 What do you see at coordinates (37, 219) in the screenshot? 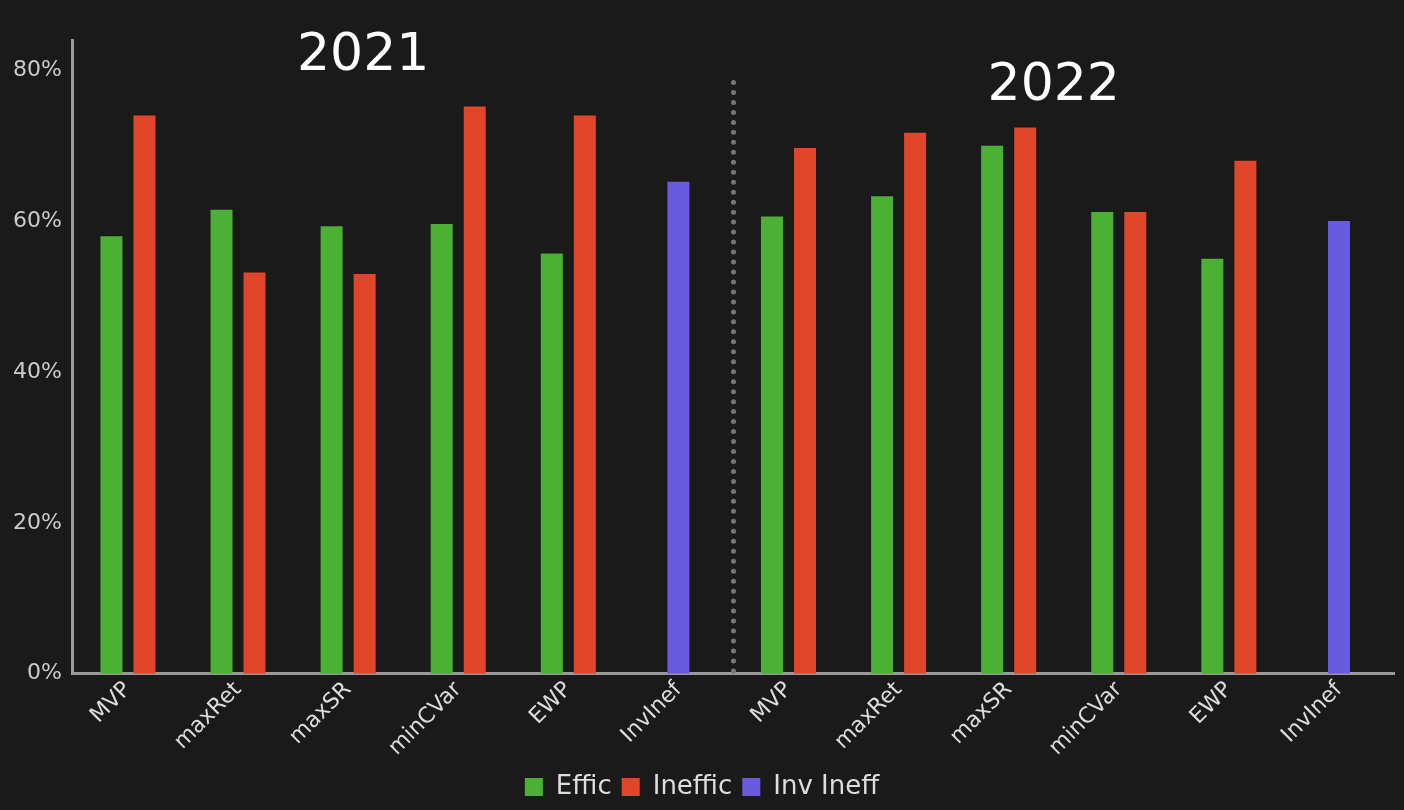
I see `y-tick-label: 60%` at bounding box center [37, 219].